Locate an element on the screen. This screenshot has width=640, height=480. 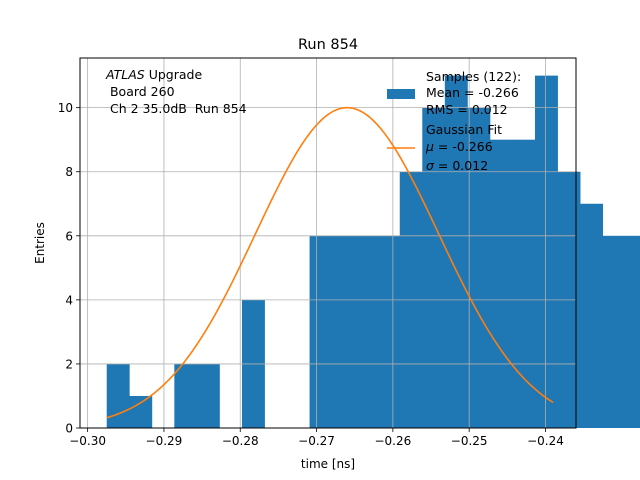
y-axis-ticks: 0 2 4 6 8 10 is located at coordinates (69, 268).